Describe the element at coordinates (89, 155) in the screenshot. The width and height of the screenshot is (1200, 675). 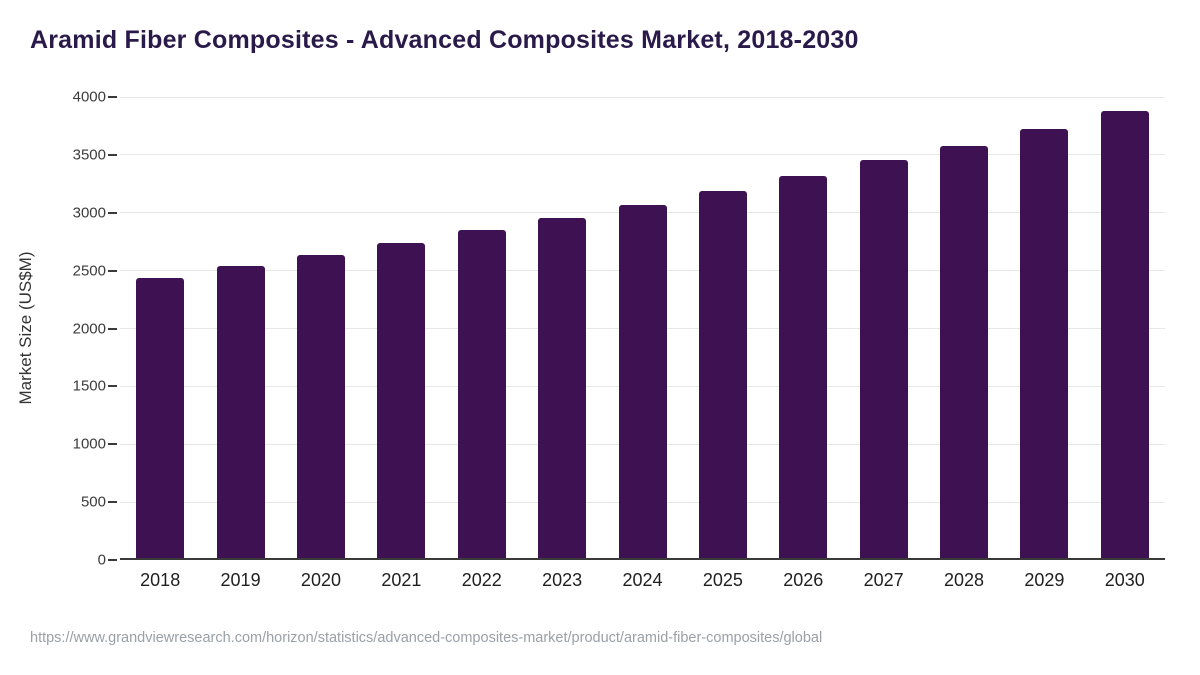
I see `y-tick-label: 3500` at that location.